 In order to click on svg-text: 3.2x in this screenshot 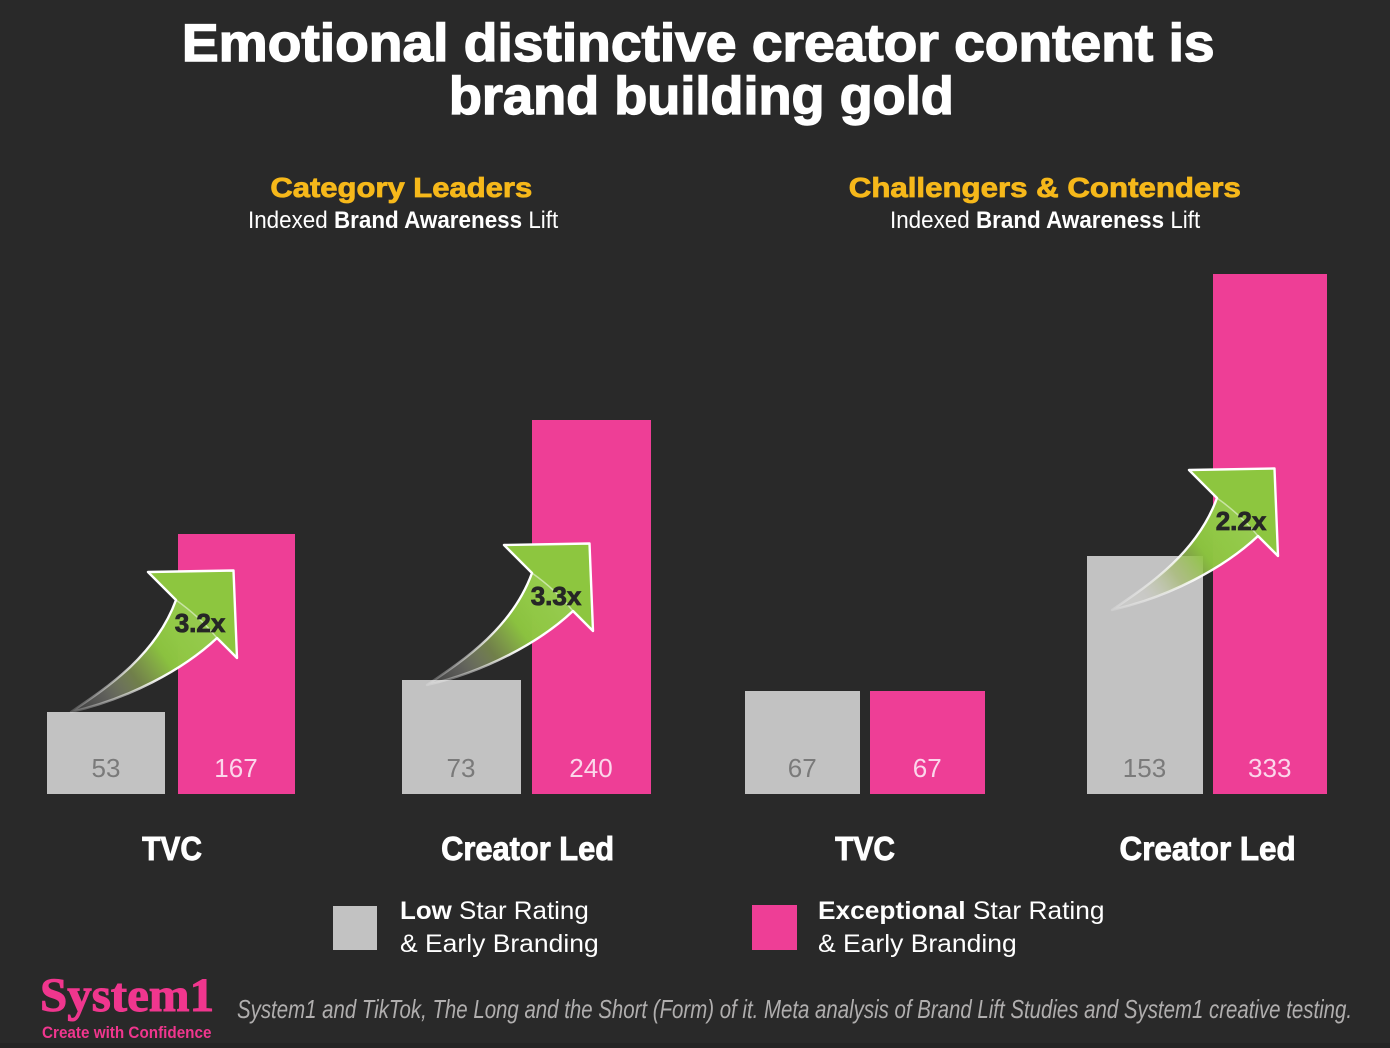, I will do `click(200, 623)`.